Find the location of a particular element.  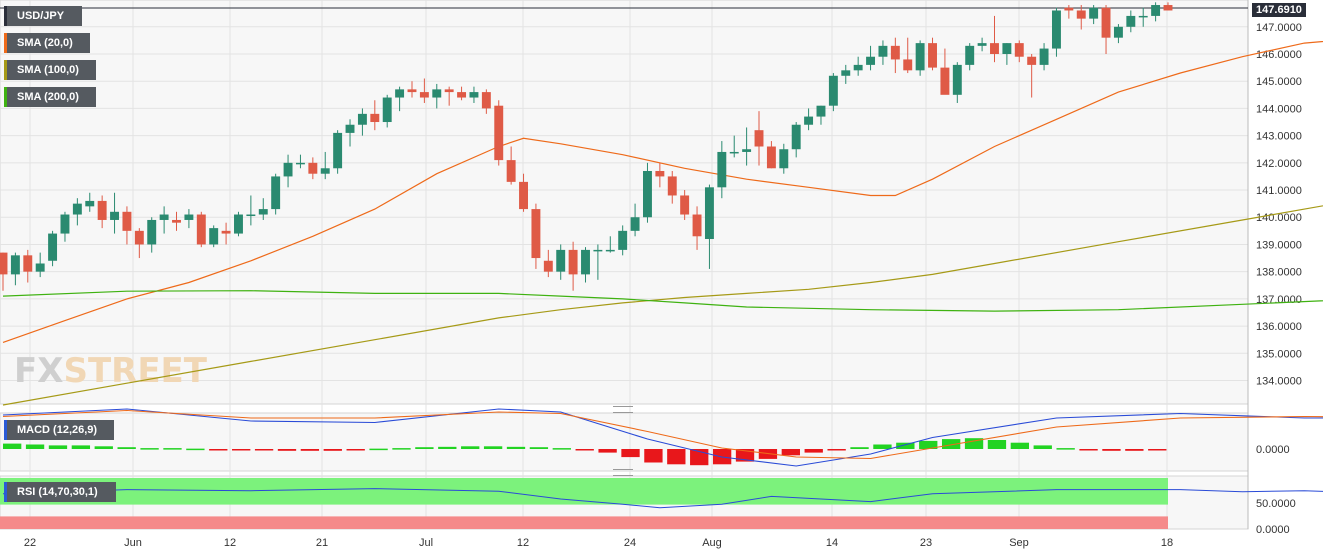

legend-sma-200: SMA (200,0) is located at coordinates (50, 97).